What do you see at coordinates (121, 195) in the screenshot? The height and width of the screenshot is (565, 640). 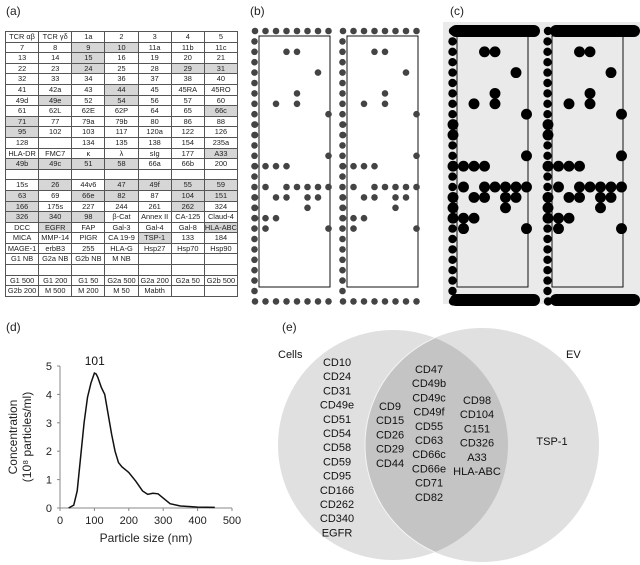 I see `table-row: 63 69 66e 82 87 104 151` at bounding box center [121, 195].